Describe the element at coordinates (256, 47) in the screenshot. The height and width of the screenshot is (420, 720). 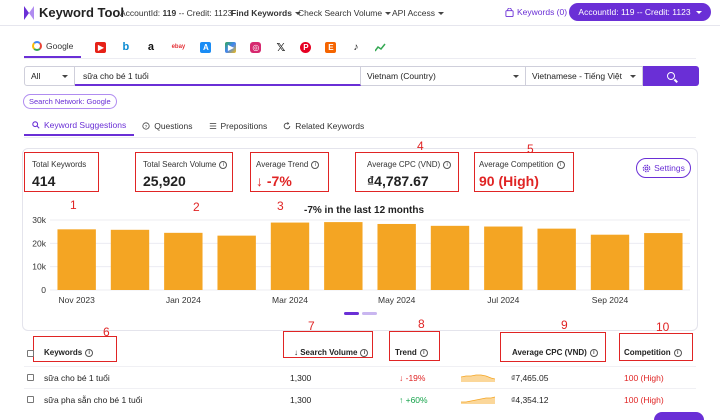
I see `instagram-icon: ◎` at that location.